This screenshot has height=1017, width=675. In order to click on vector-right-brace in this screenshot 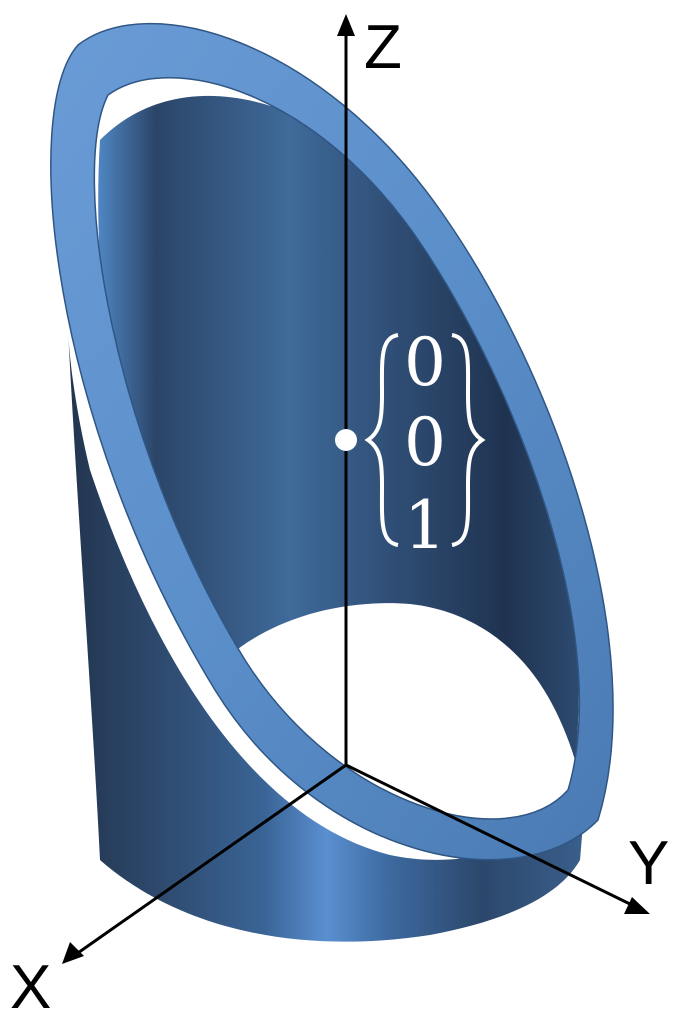, I will do `click(468, 440)`.